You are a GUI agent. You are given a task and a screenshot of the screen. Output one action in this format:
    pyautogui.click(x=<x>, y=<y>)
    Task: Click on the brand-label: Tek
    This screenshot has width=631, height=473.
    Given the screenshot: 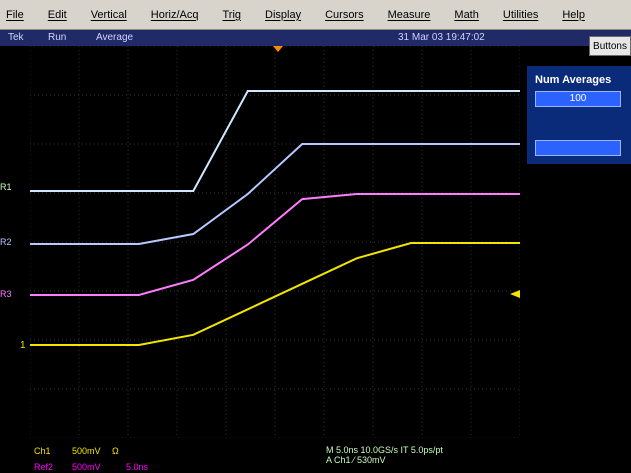 What is the action you would take?
    pyautogui.click(x=16, y=37)
    